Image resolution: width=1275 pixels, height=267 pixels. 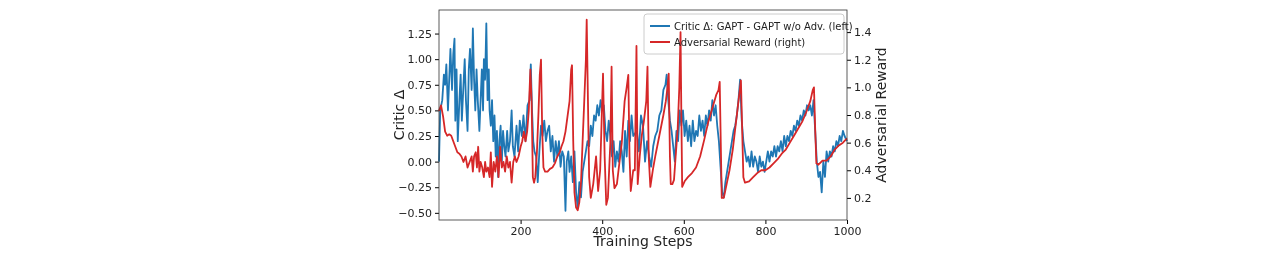 What do you see at coordinates (419, 34) in the screenshot?
I see `y-tick-label: 1.25` at bounding box center [419, 34].